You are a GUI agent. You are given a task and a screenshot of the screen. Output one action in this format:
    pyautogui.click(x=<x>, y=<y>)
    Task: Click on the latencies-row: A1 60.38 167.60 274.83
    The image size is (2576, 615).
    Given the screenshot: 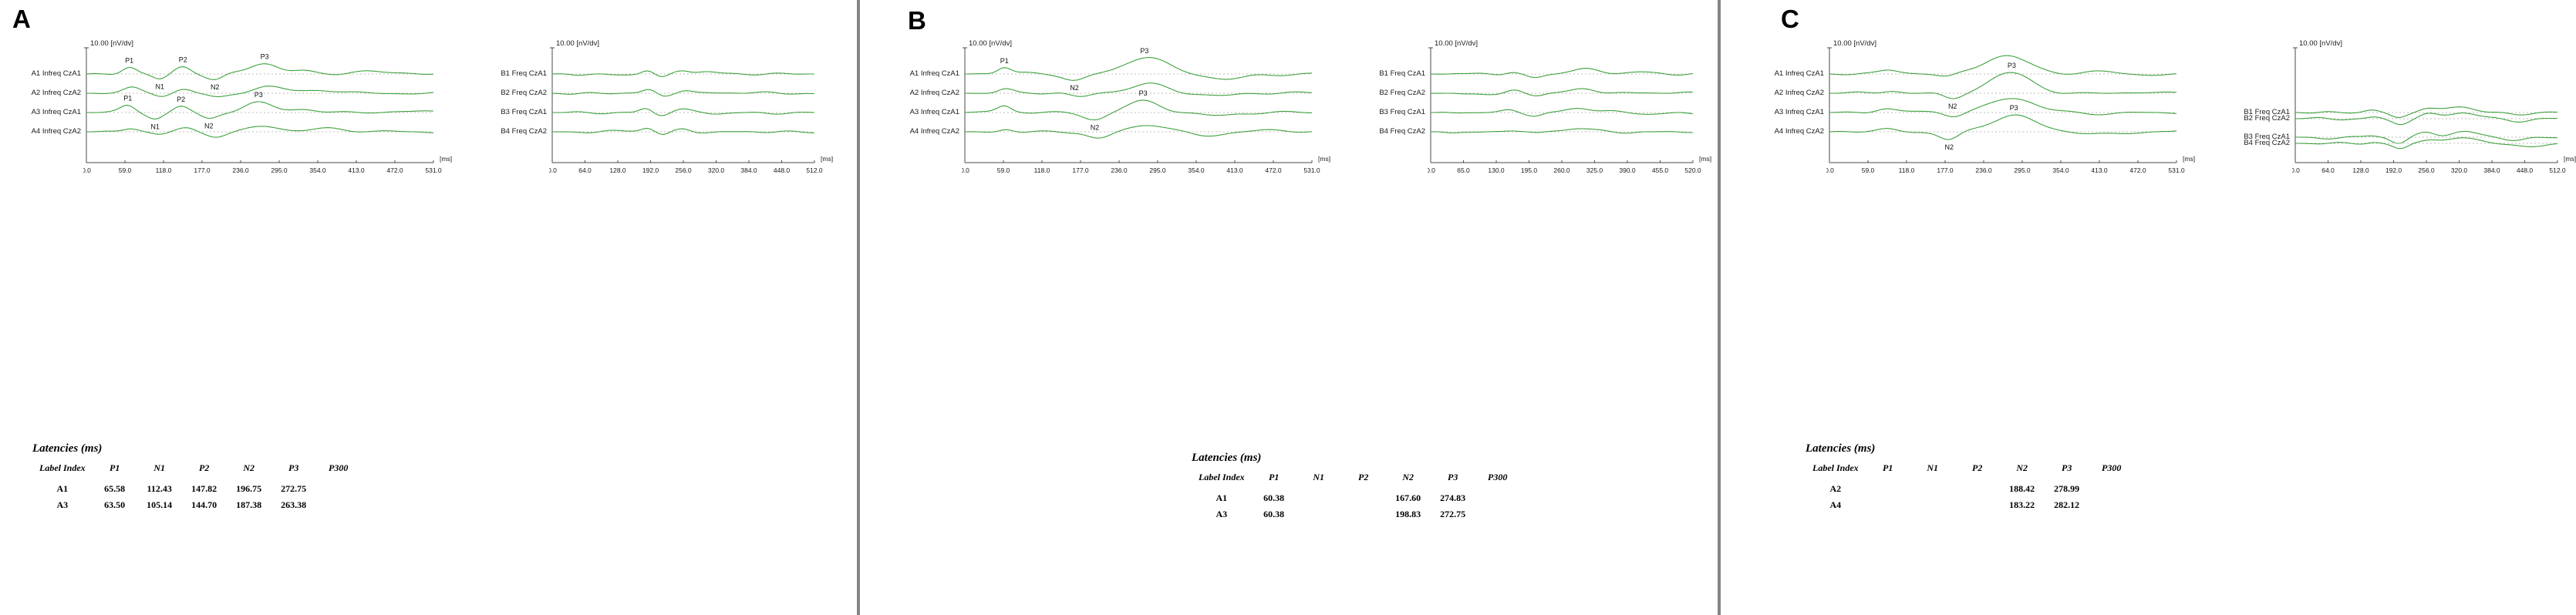 What is the action you would take?
    pyautogui.click(x=1356, y=498)
    